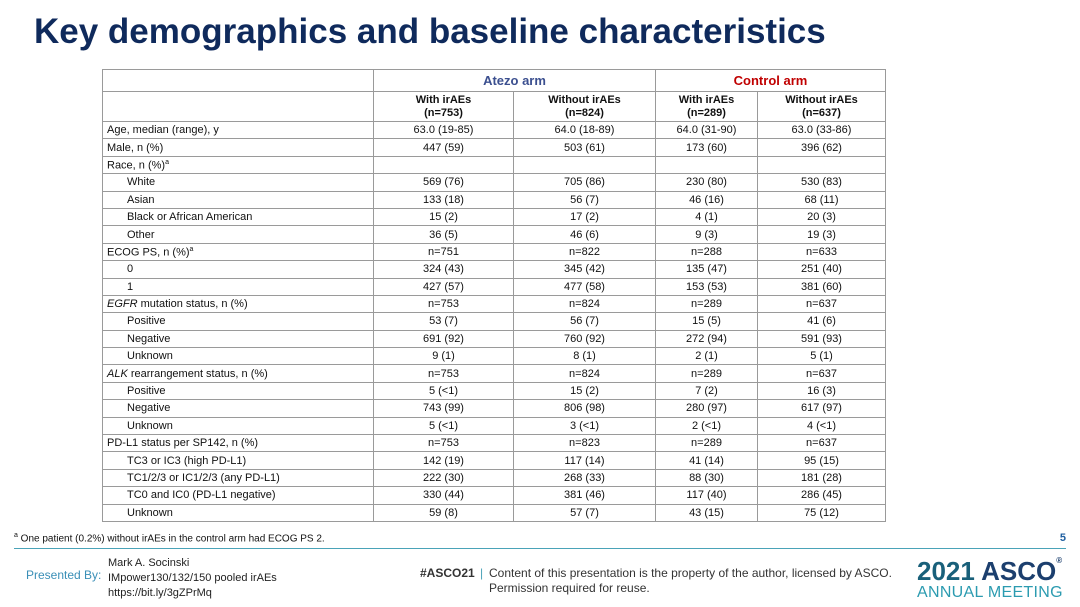 Image resolution: width=1080 pixels, height=607 pixels. What do you see at coordinates (821, 286) in the screenshot?
I see `table-cell: 381 (60)` at bounding box center [821, 286].